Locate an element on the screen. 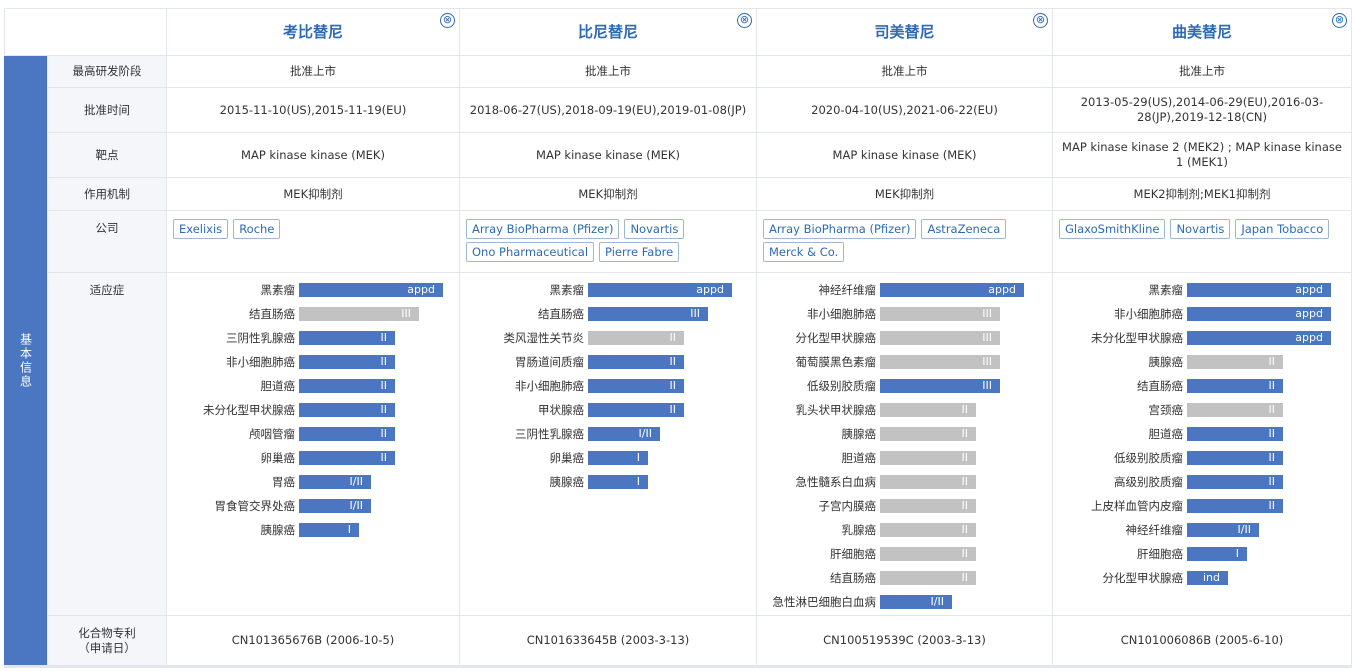 Image resolution: width=1353 pixels, height=671 pixels. indication-row: 高级别胶质瘤 II is located at coordinates (1202, 482).